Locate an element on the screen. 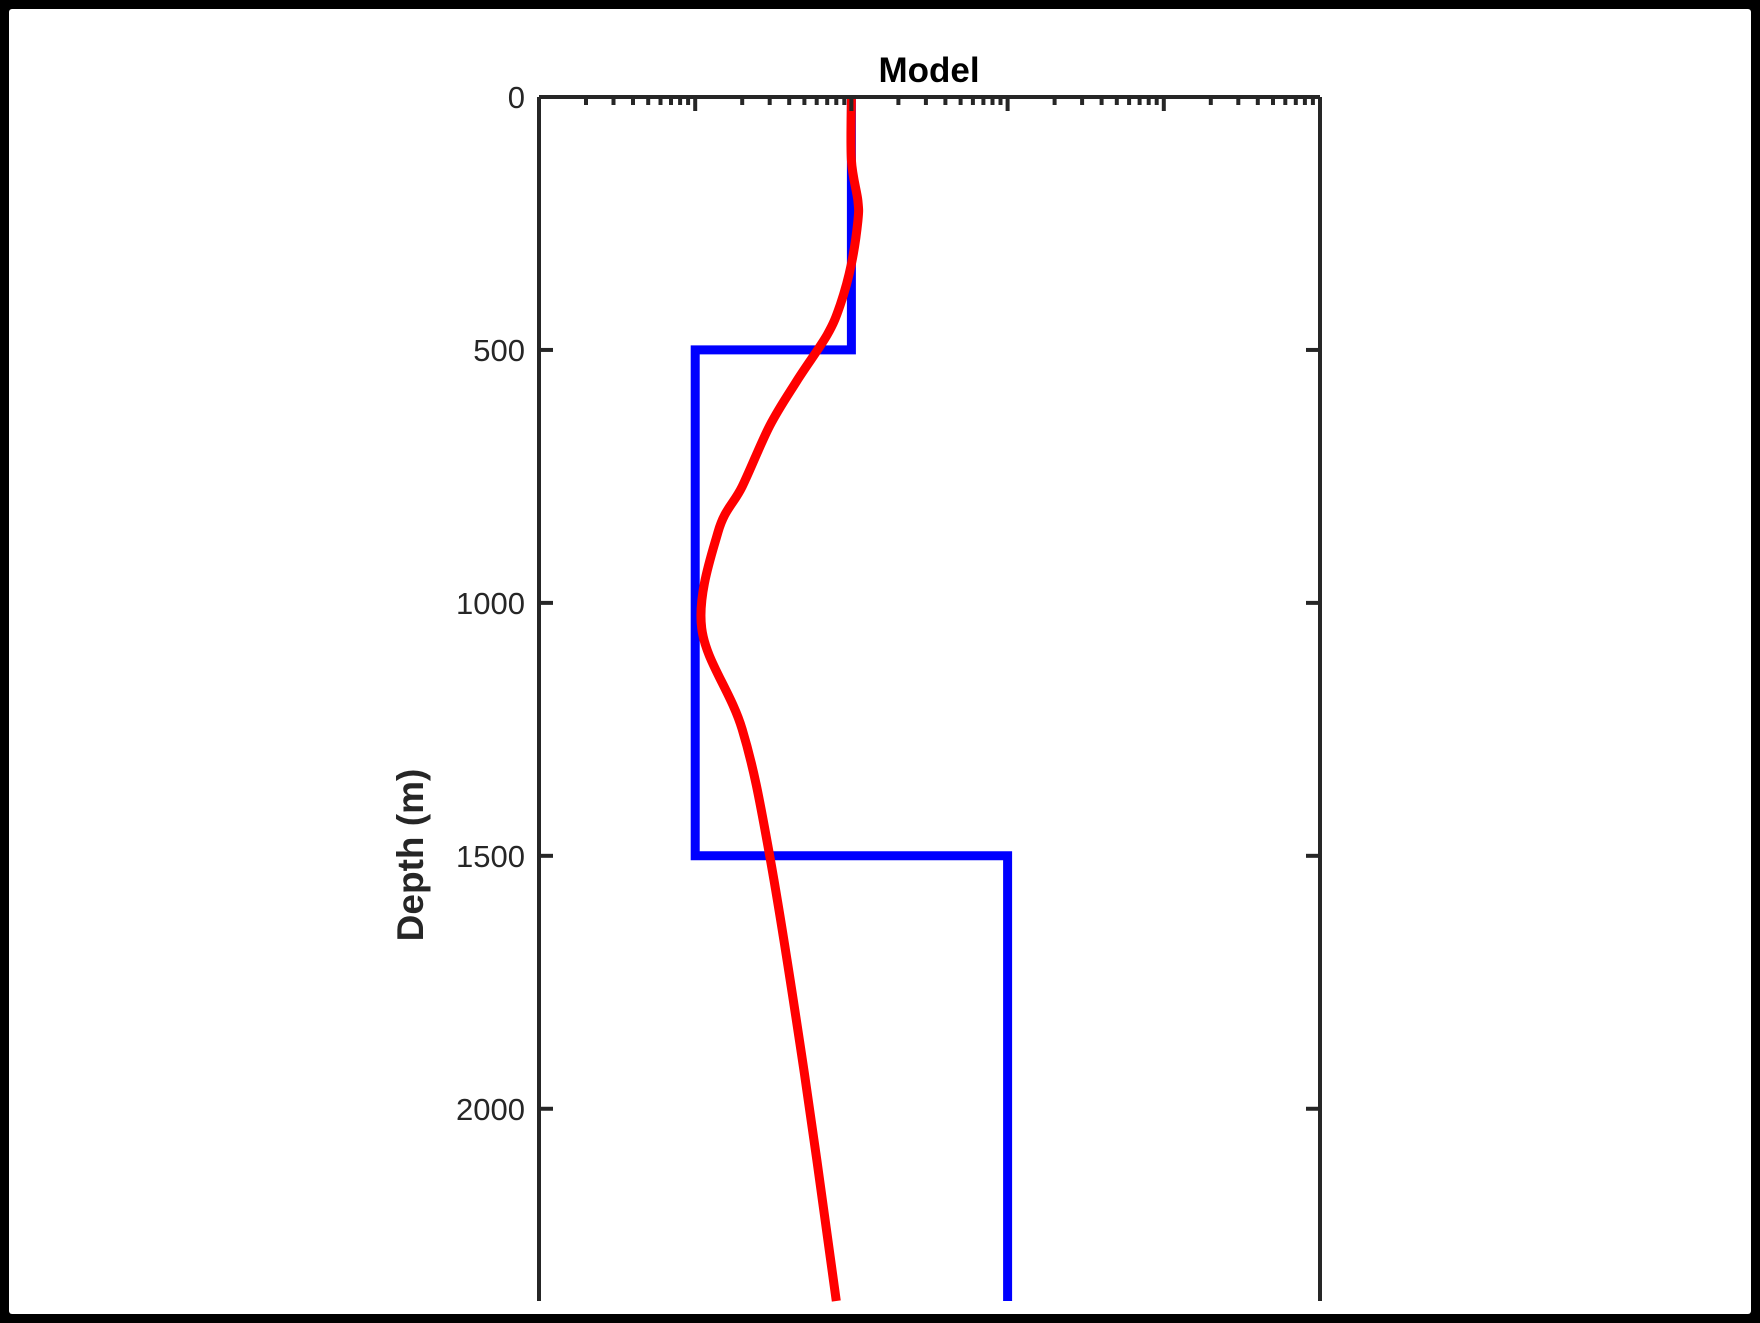  y-tick-label: 0 is located at coordinates (516, 97).